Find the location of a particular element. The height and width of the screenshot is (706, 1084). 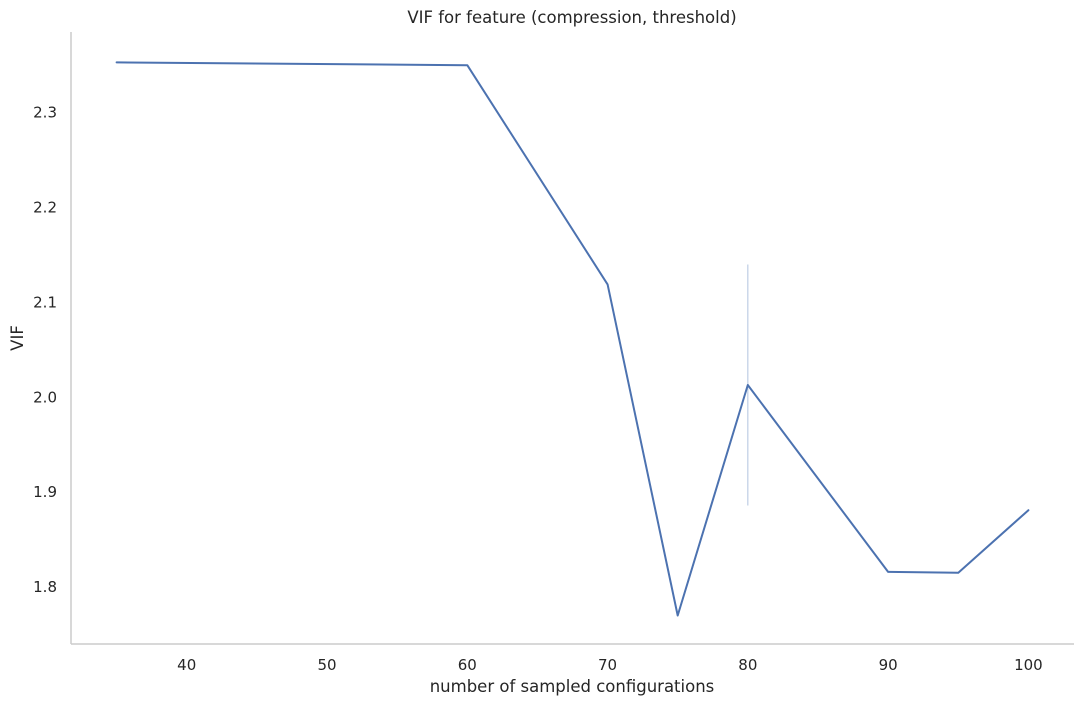

y-axis-ticks: 1.8 1.9 2.0 2.1 2.2 2.3 is located at coordinates (45, 350).